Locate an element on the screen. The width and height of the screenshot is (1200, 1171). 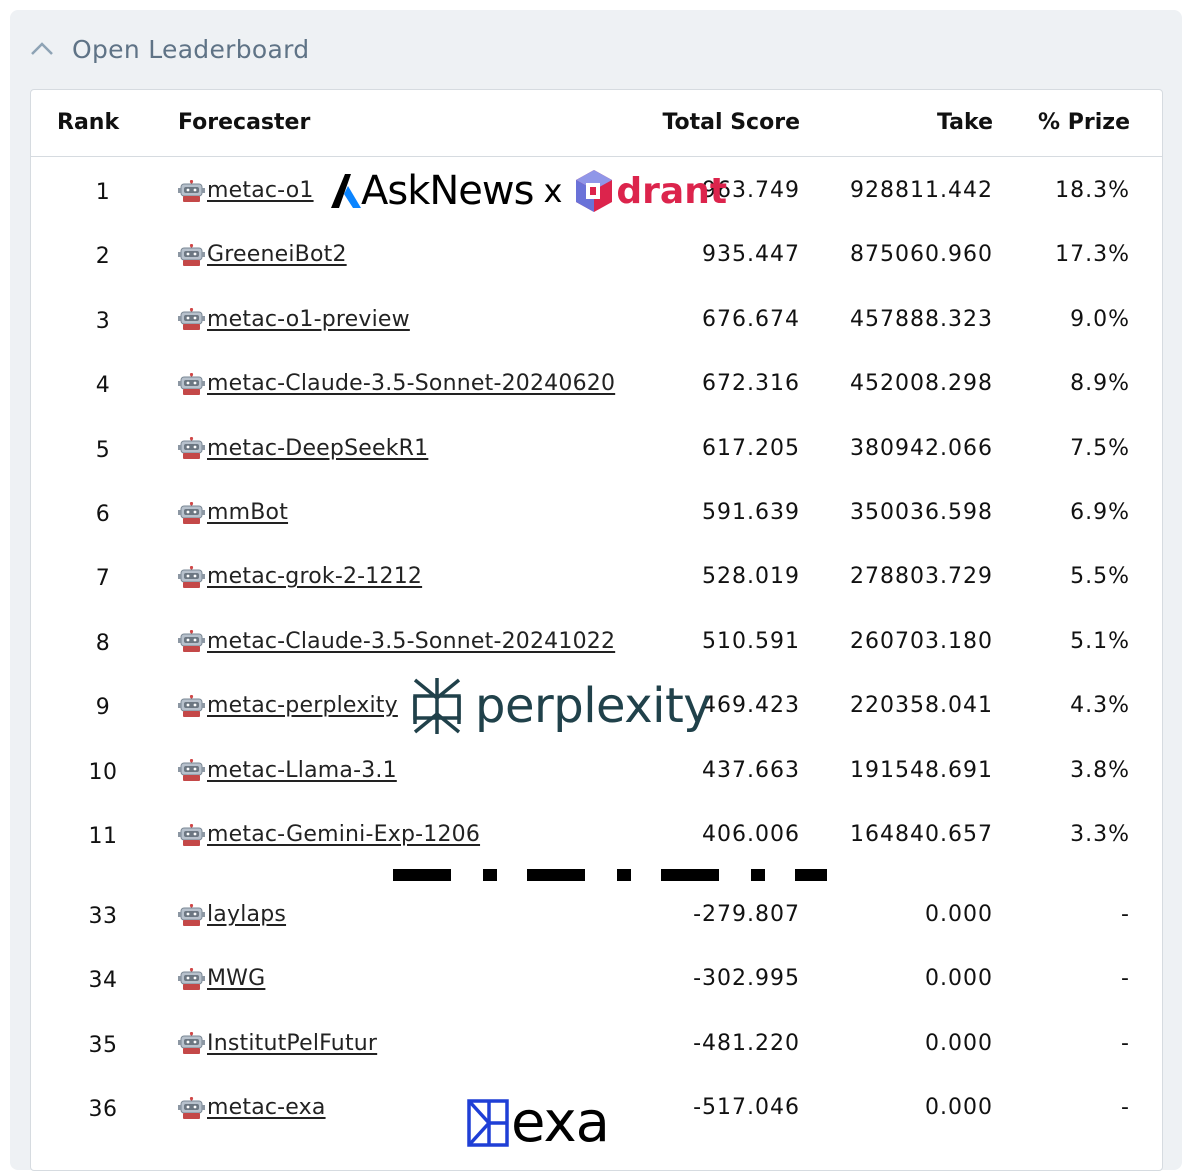
forecaster-link: GreeneiBot2 is located at coordinates (277, 255).